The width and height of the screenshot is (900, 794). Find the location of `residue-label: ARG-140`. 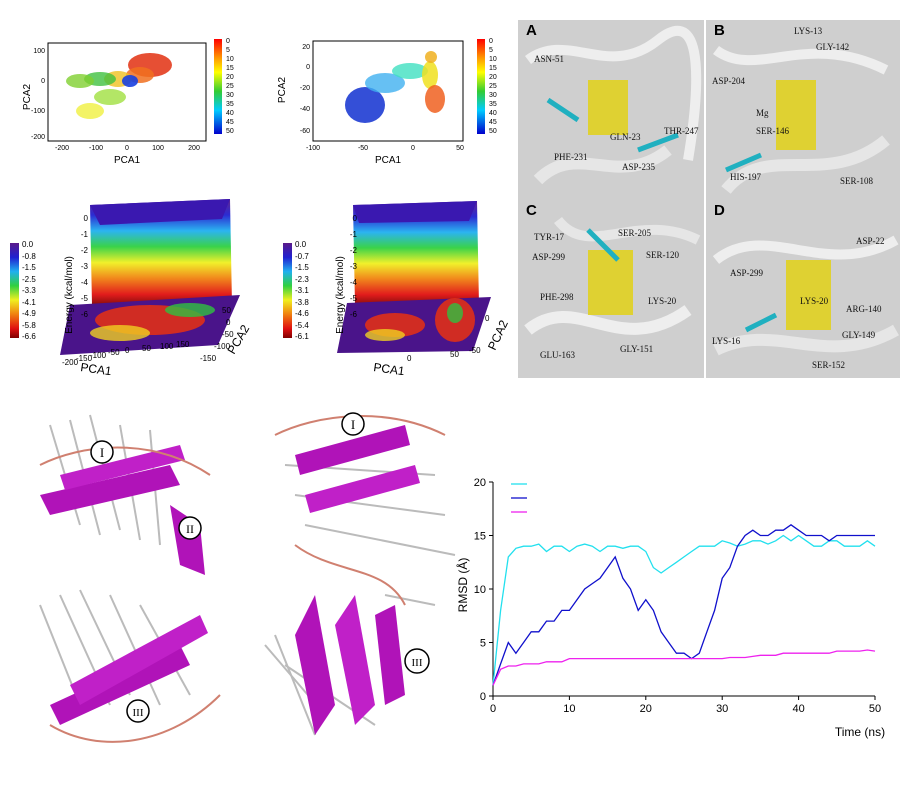

residue-label: ARG-140 is located at coordinates (864, 309).